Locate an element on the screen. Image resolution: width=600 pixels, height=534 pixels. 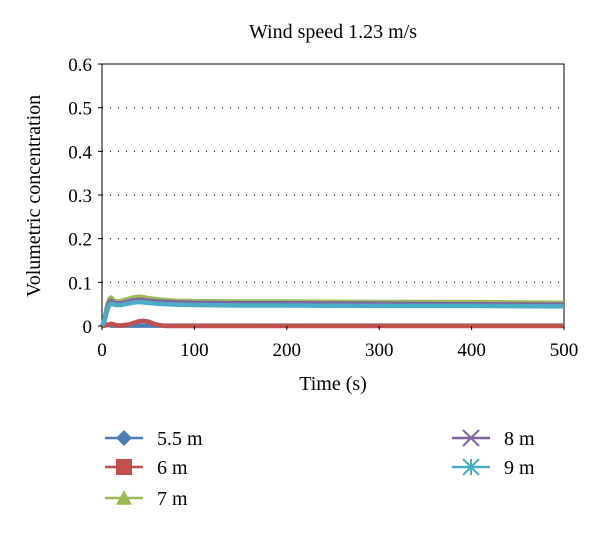
y-axis-title: Volumetric concentration is located at coordinates (34, 196).